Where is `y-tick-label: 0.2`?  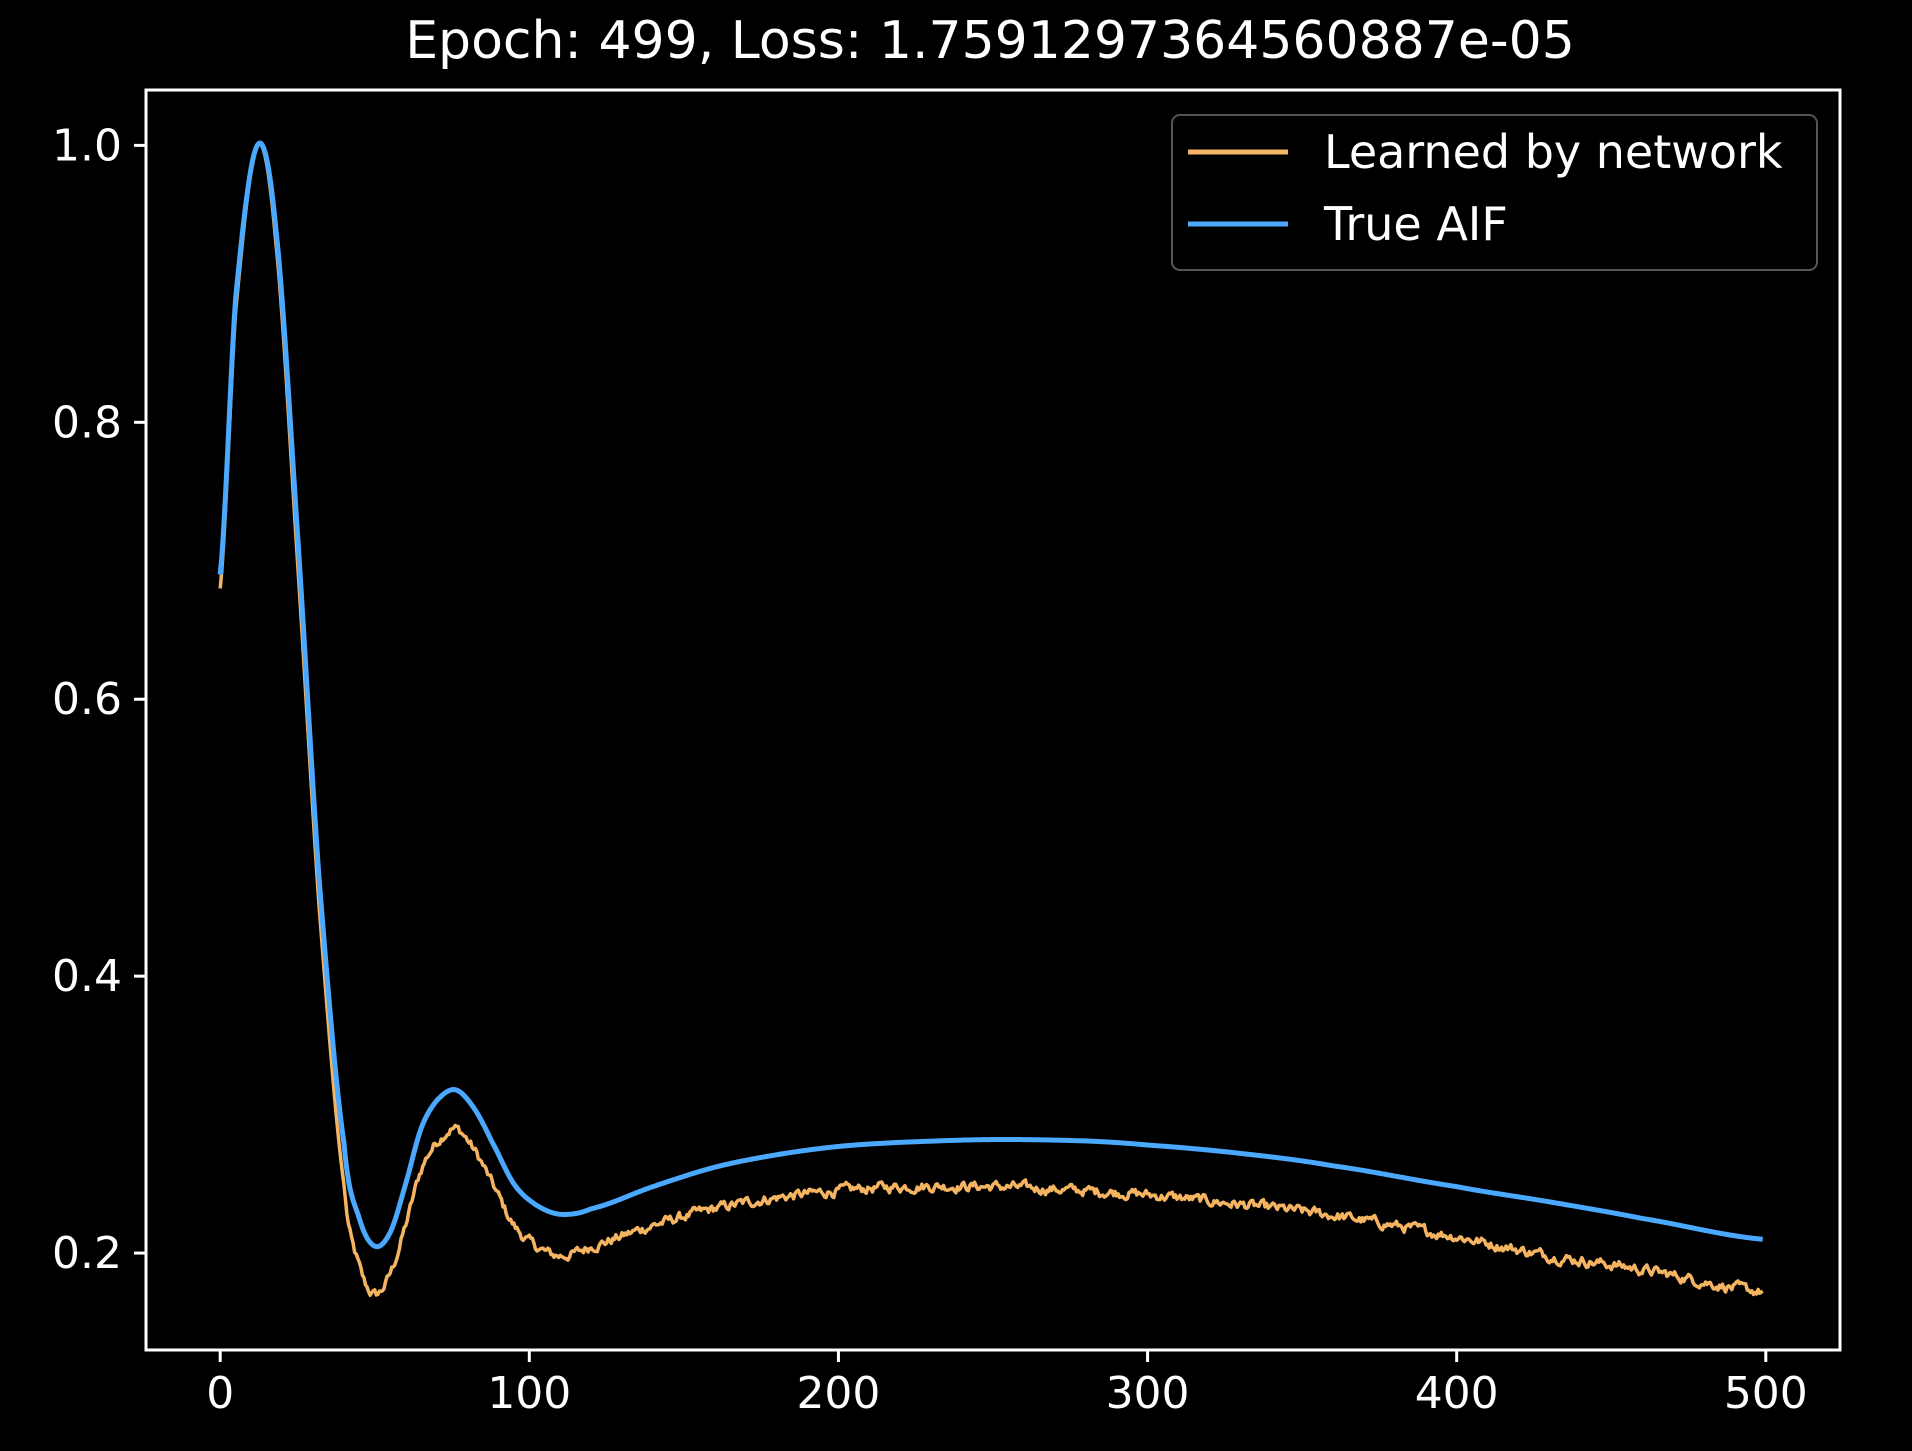
y-tick-label: 0.2 is located at coordinates (87, 1253).